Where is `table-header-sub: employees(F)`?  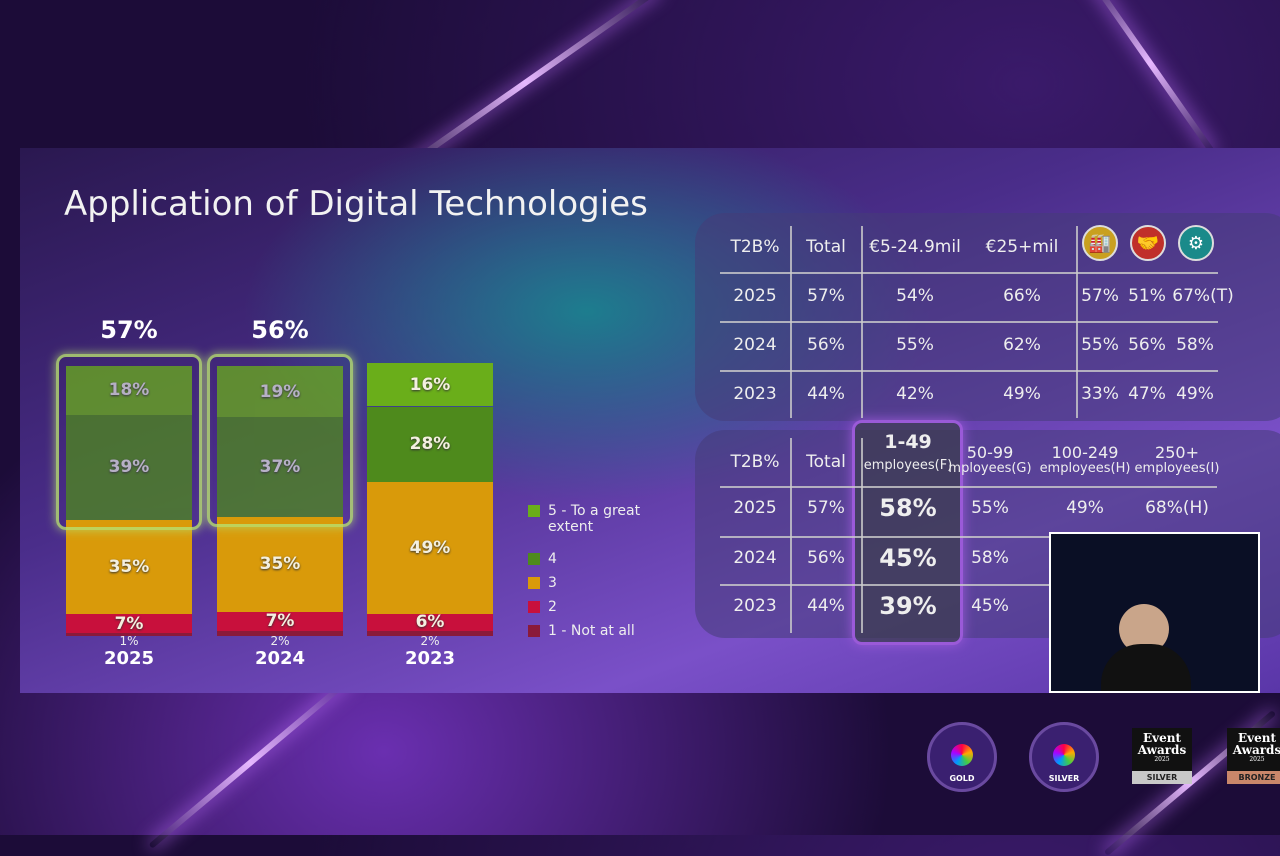 table-header-sub: employees(F) is located at coordinates (908, 465).